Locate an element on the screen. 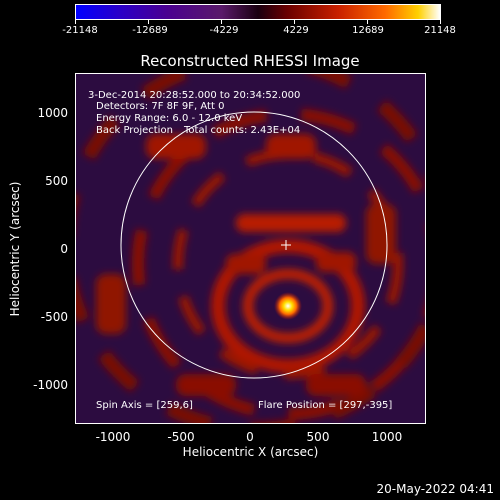 This screenshot has width=500, height=500. y-tick-label: -1000 is located at coordinates (50, 385).